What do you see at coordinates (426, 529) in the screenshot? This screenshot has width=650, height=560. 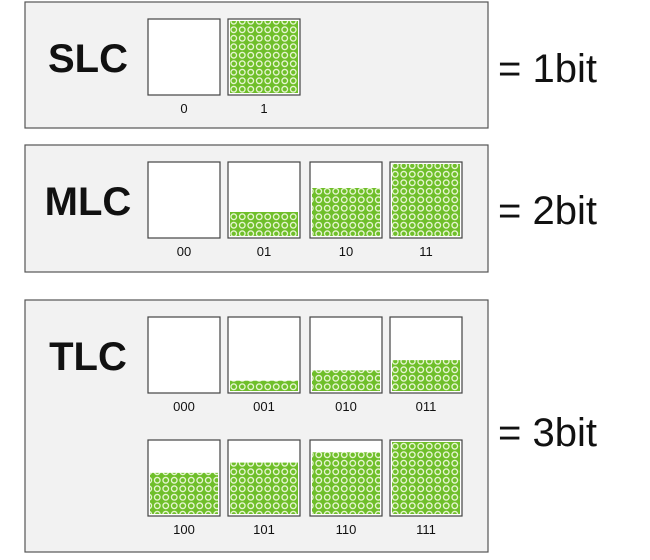 I see `cell-label: 111` at bounding box center [426, 529].